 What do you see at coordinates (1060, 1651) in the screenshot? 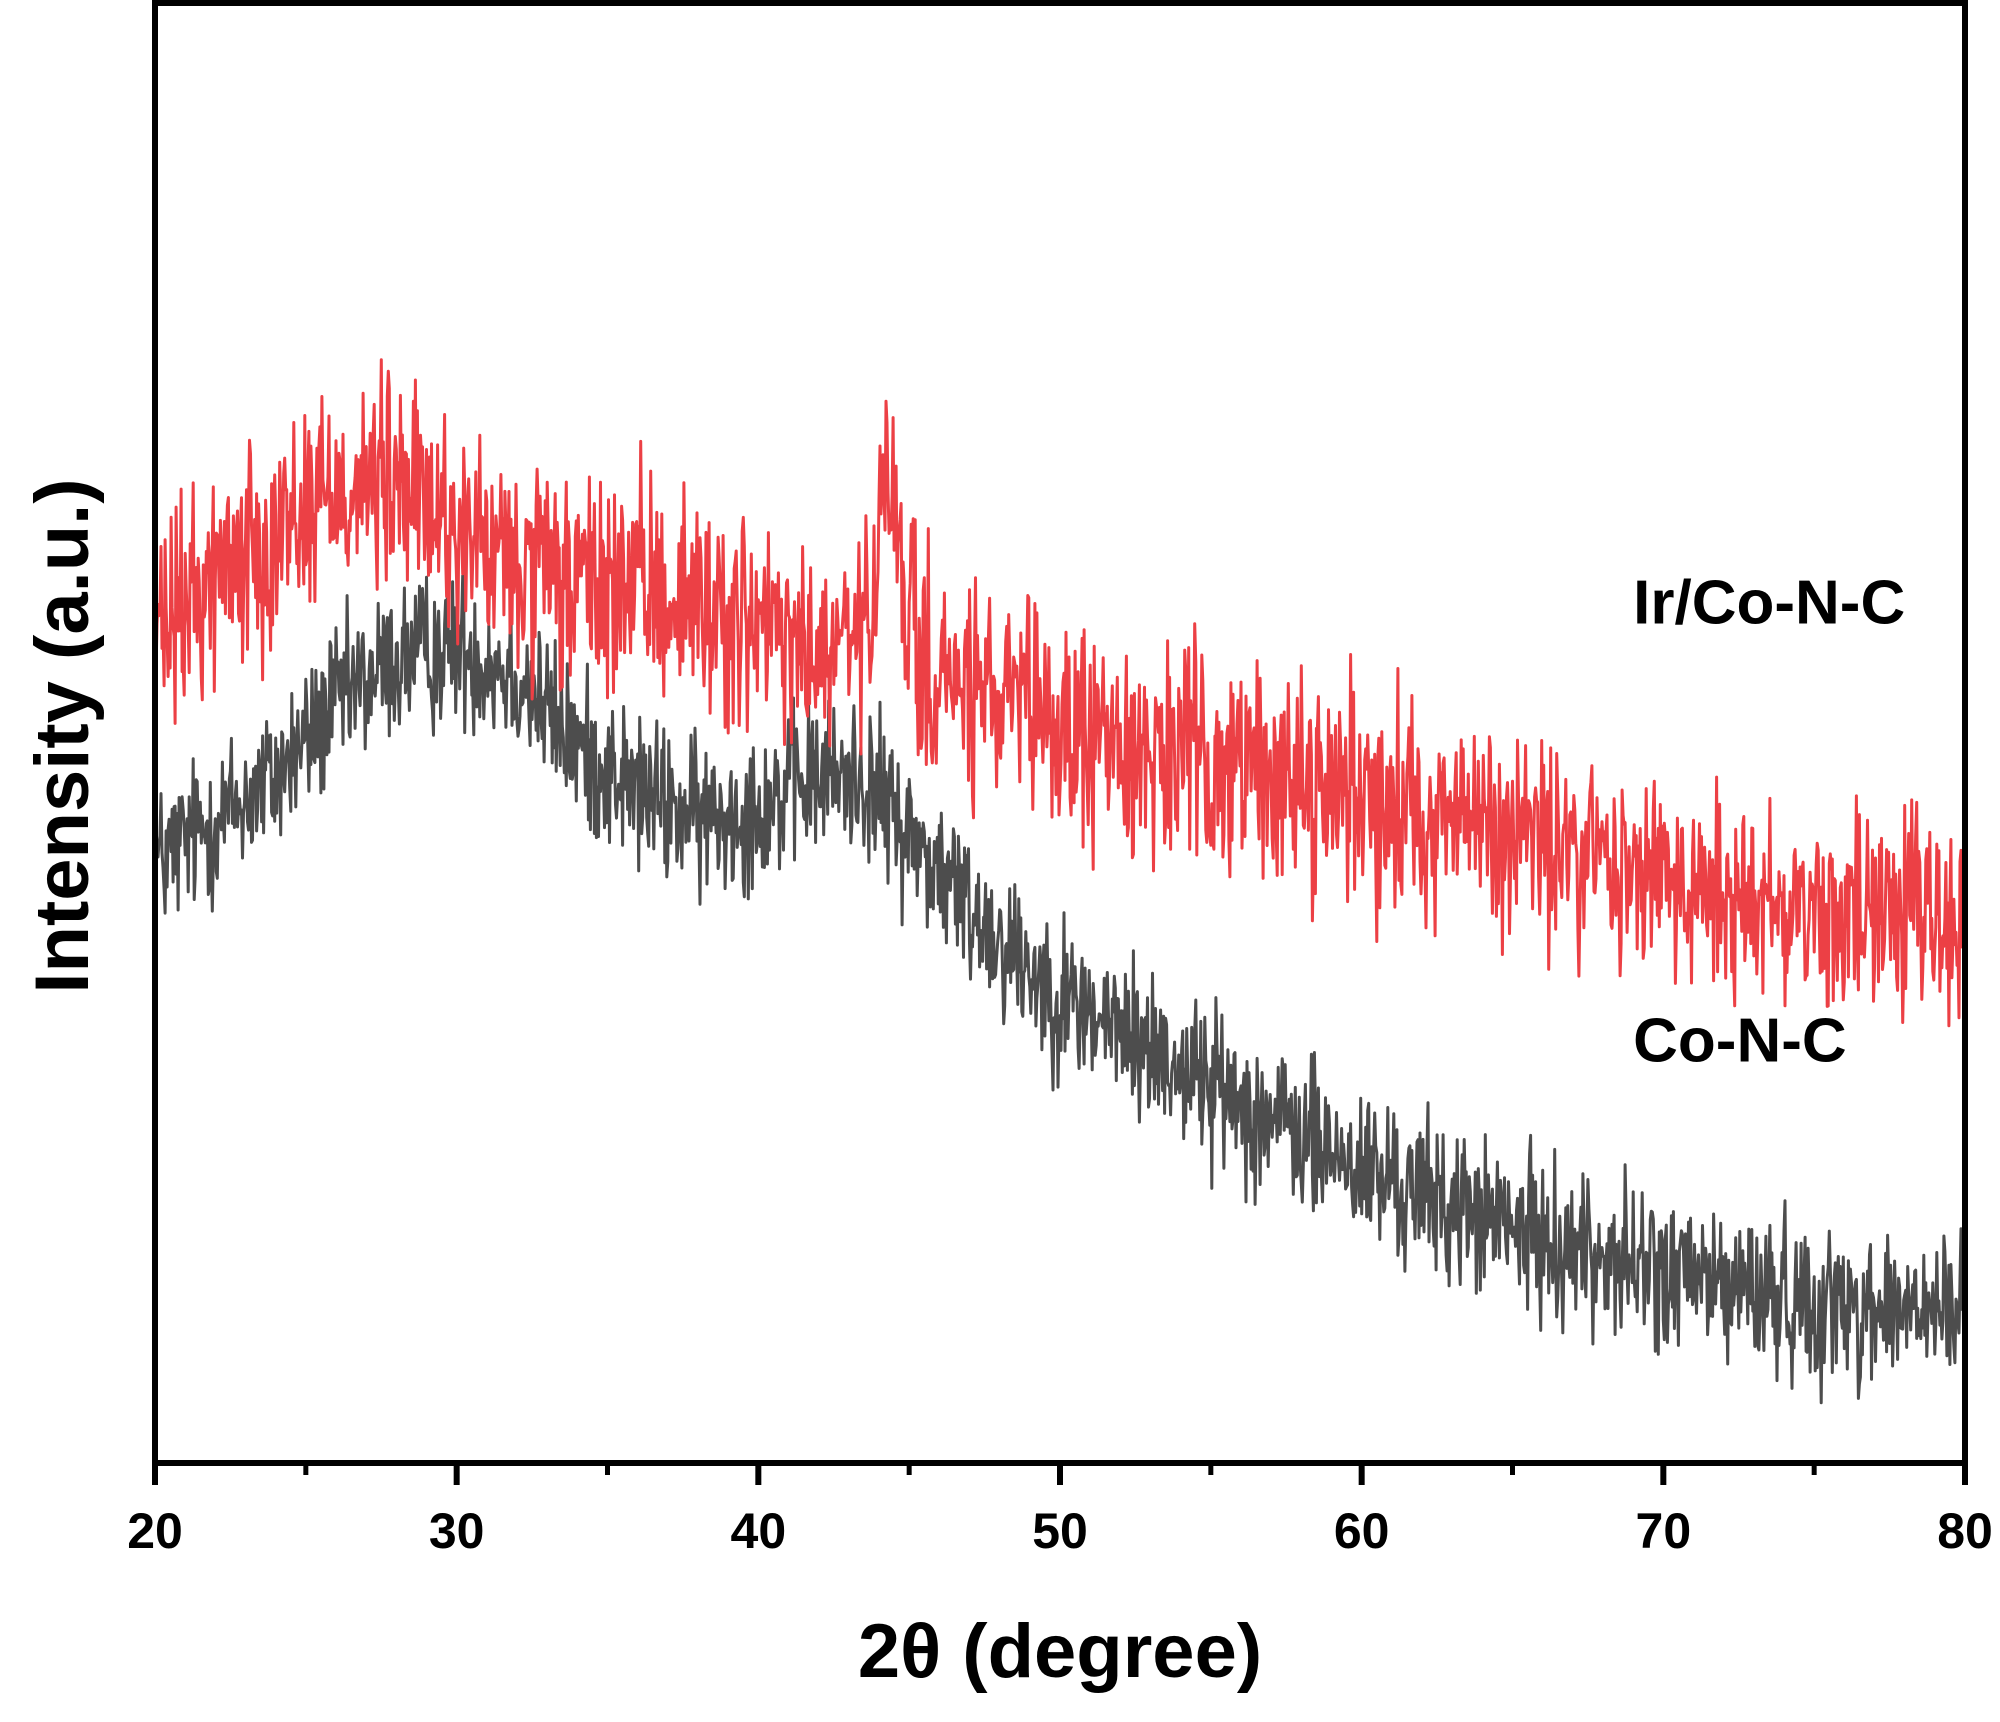
I see `x-axis-title: 2θ (degree)` at bounding box center [1060, 1651].